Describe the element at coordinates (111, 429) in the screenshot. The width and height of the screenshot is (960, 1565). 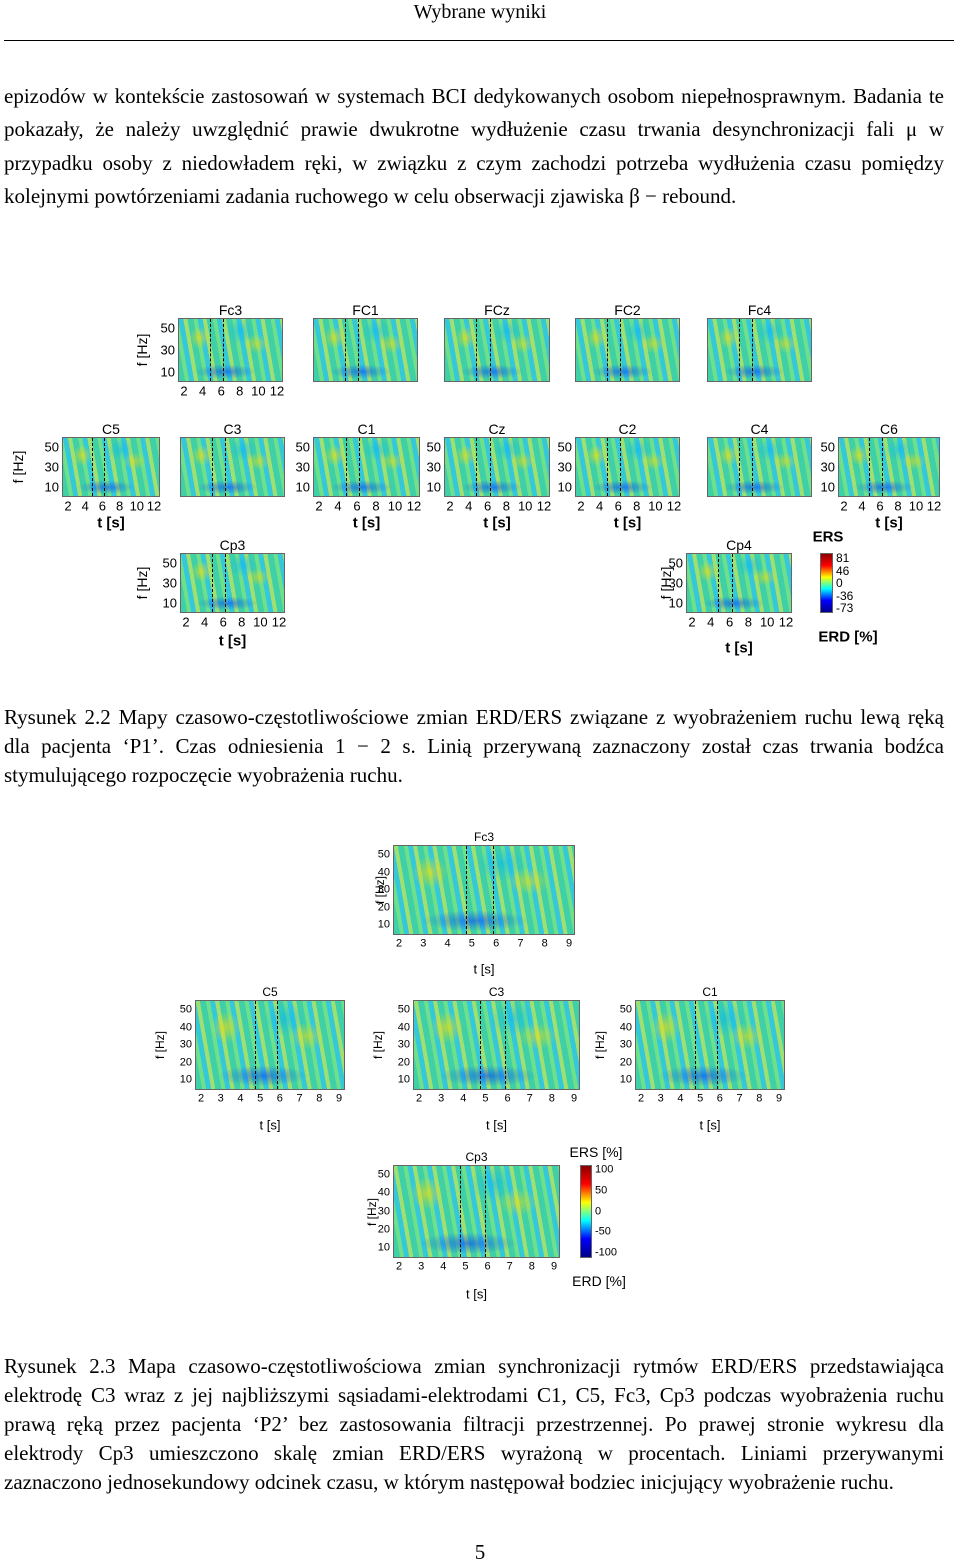
I see `panel-title: C5` at that location.